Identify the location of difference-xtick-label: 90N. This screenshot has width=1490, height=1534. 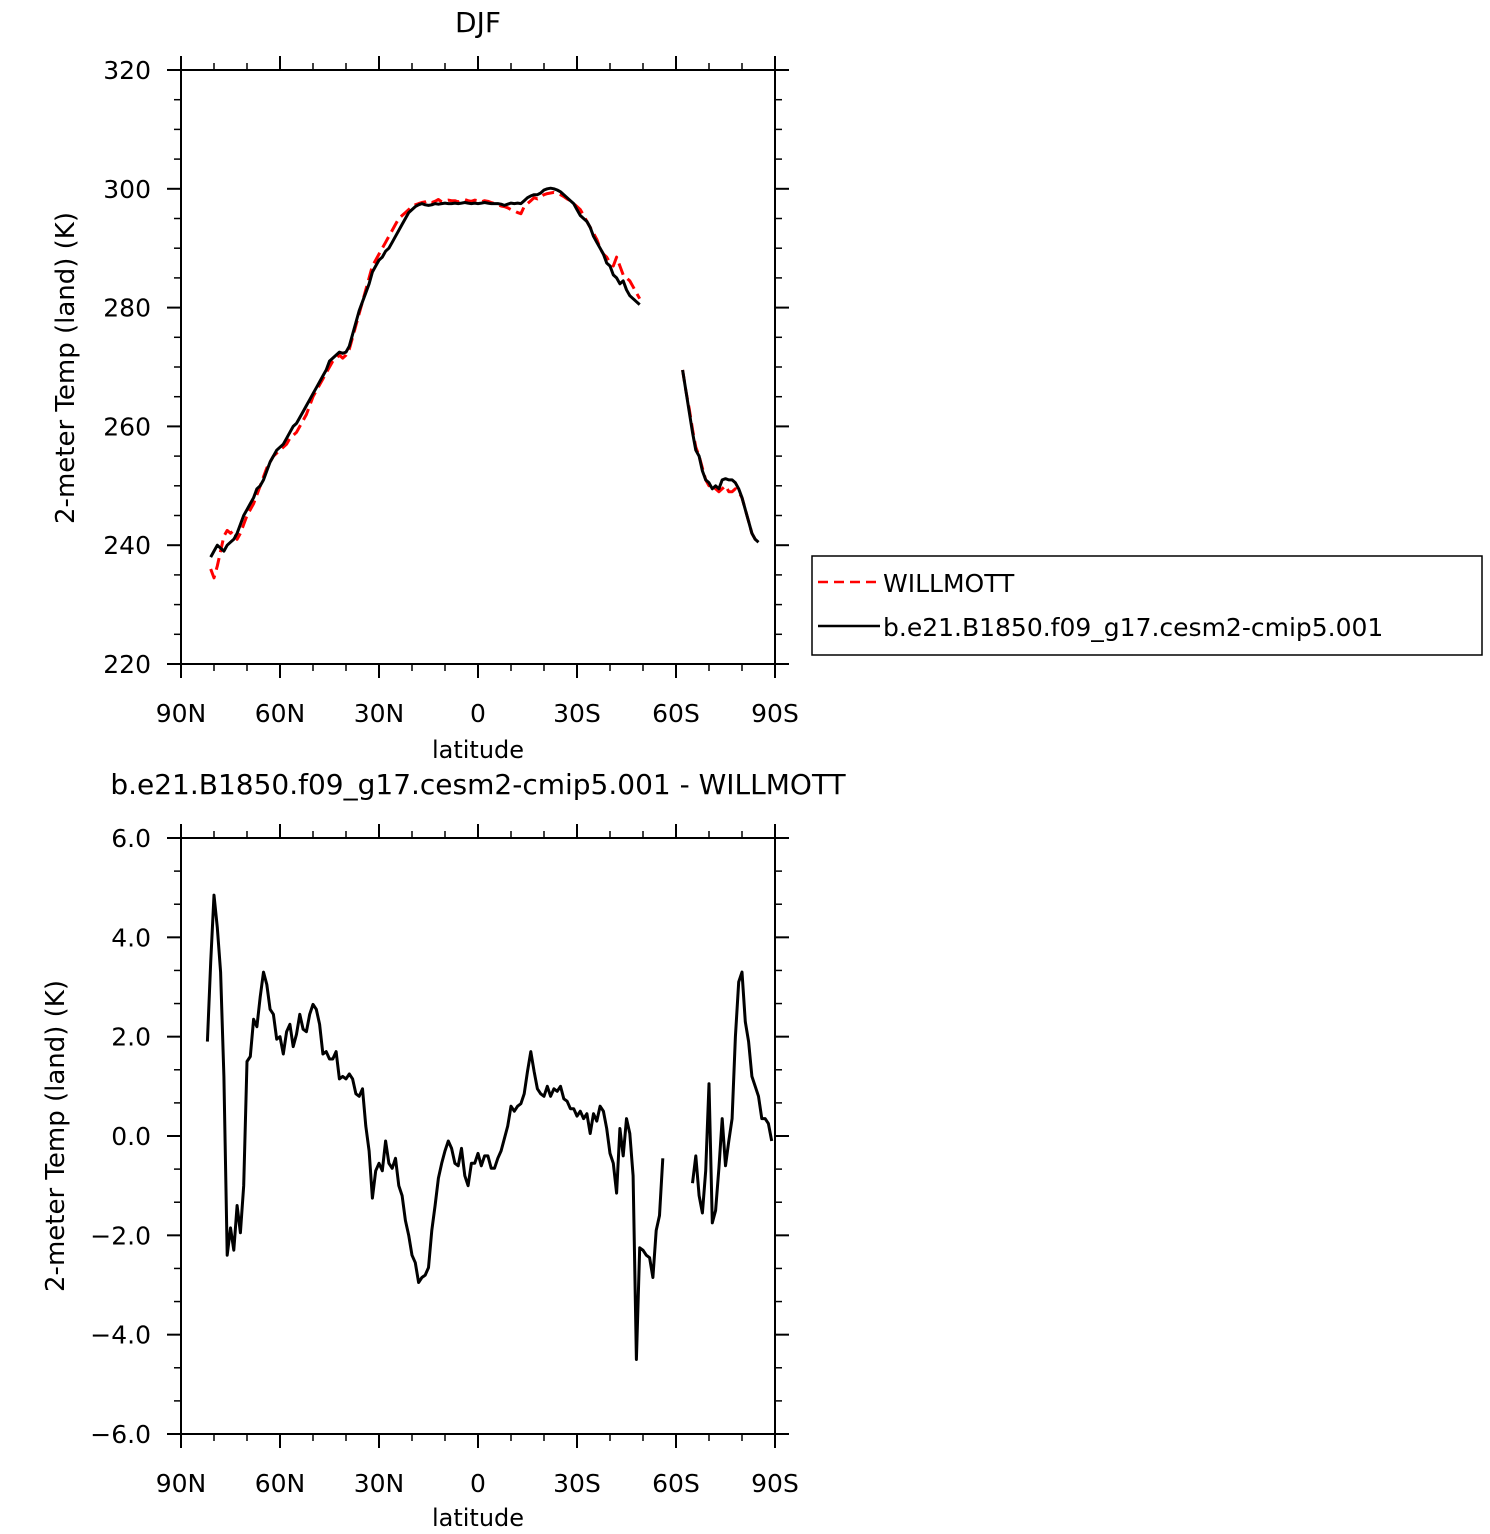
(181, 1483).